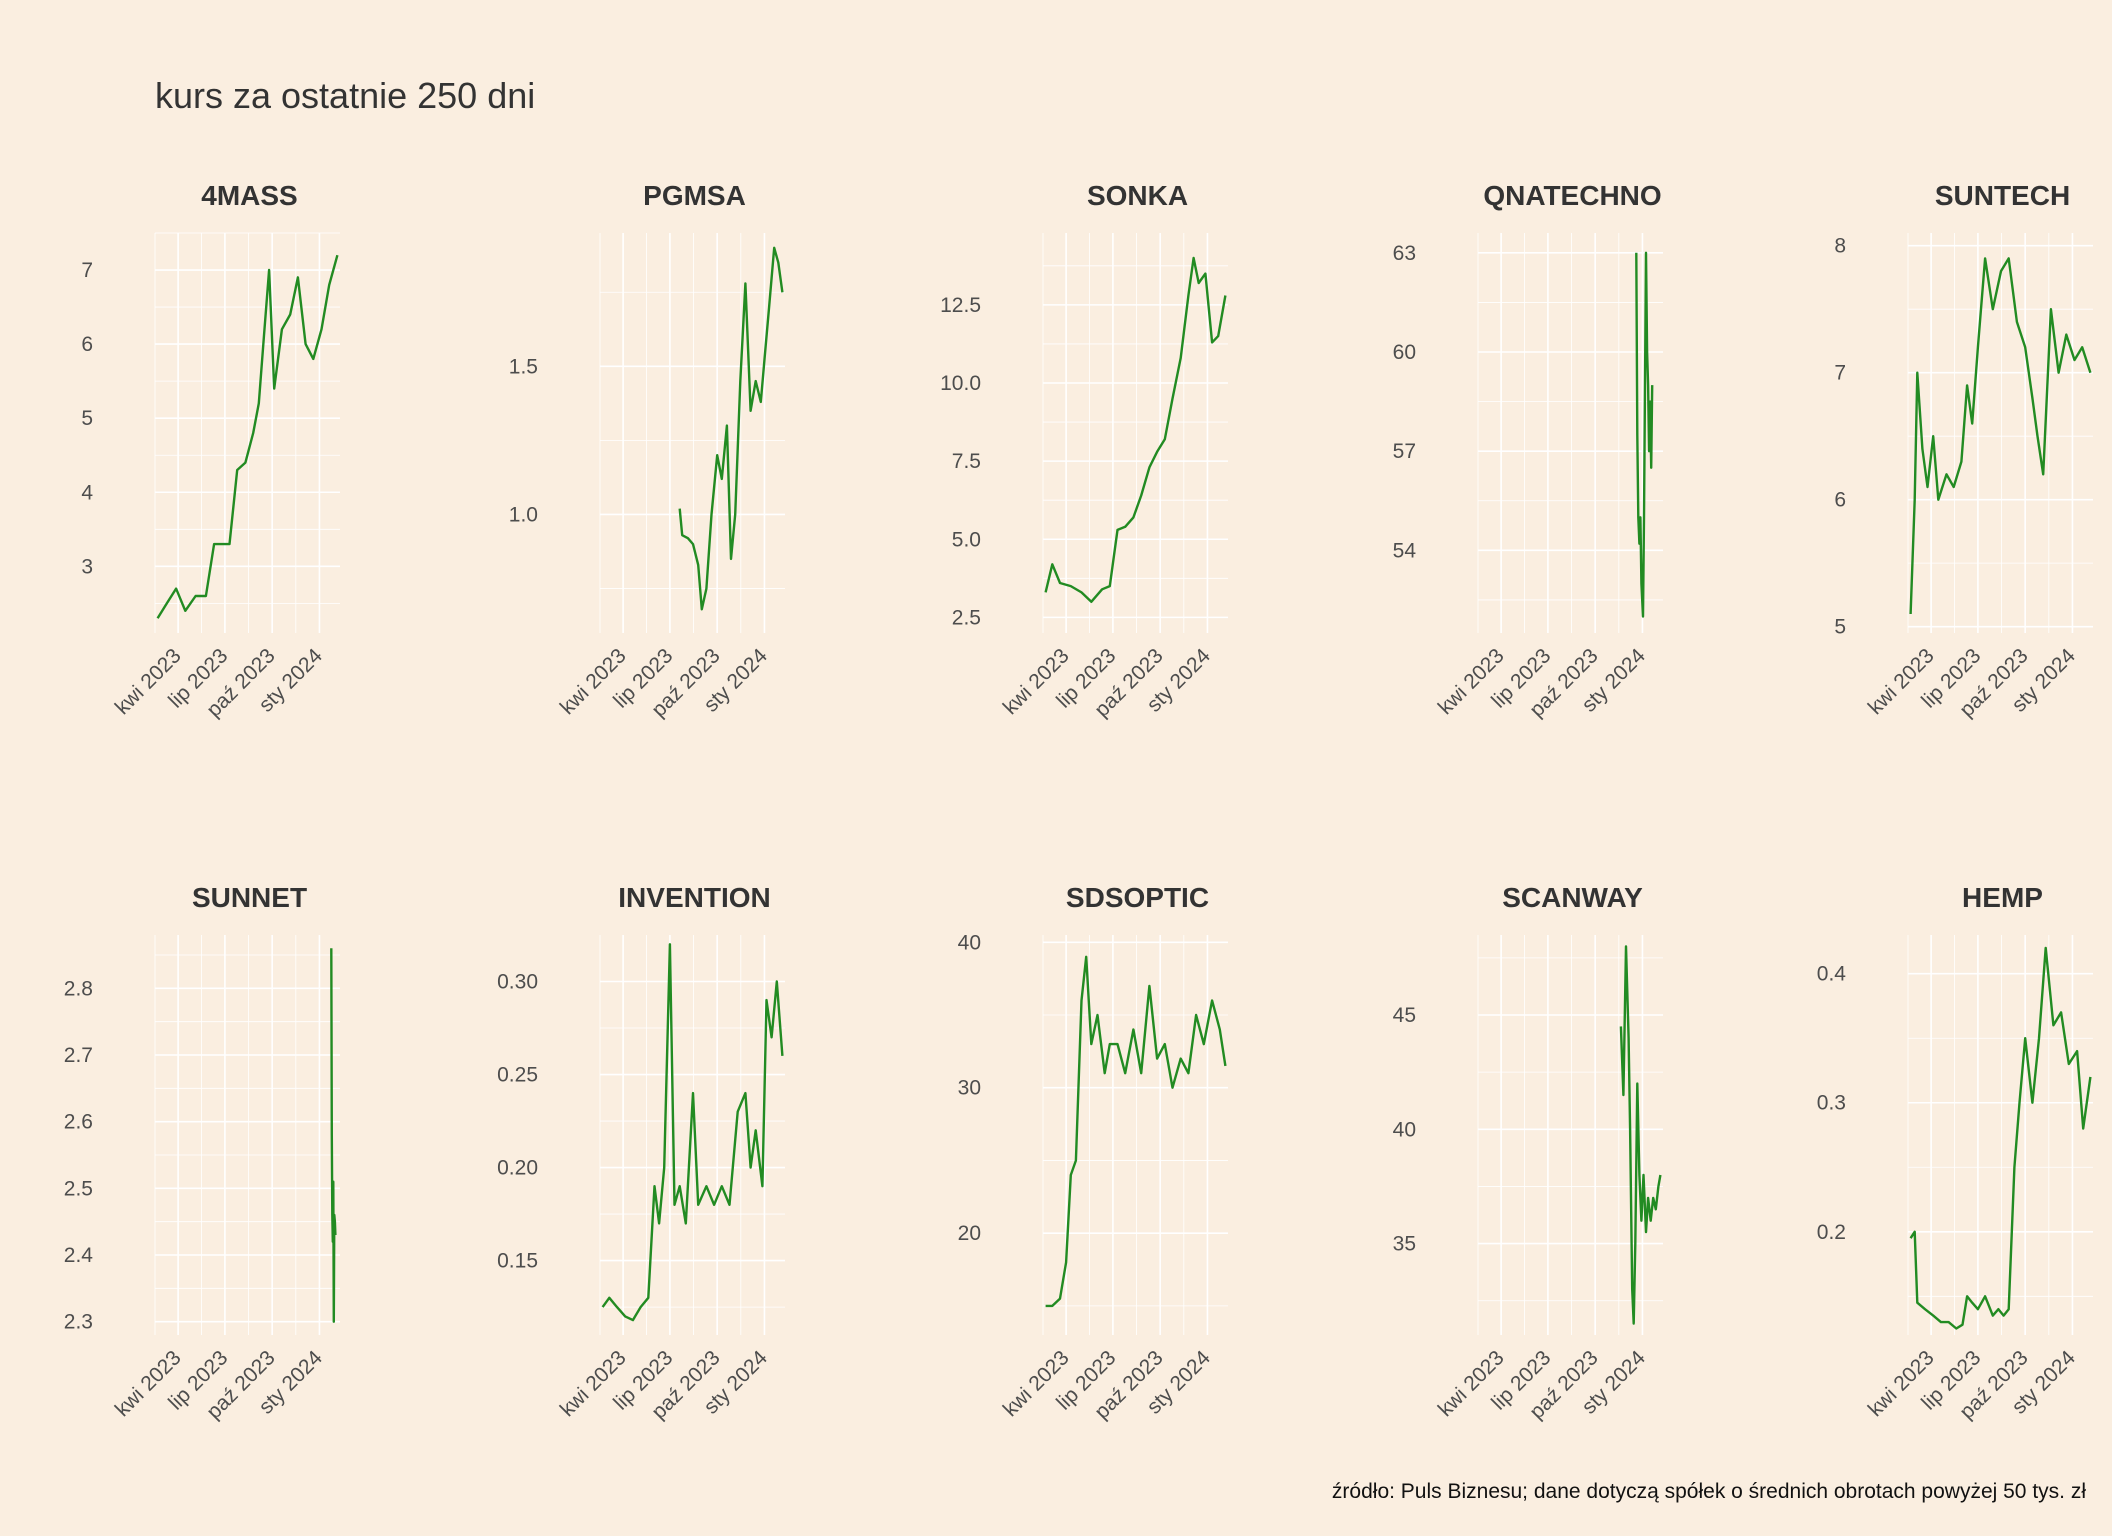 Image resolution: width=2112 pixels, height=1536 pixels. I want to click on series-line-qnatechno, so click(1644, 434).